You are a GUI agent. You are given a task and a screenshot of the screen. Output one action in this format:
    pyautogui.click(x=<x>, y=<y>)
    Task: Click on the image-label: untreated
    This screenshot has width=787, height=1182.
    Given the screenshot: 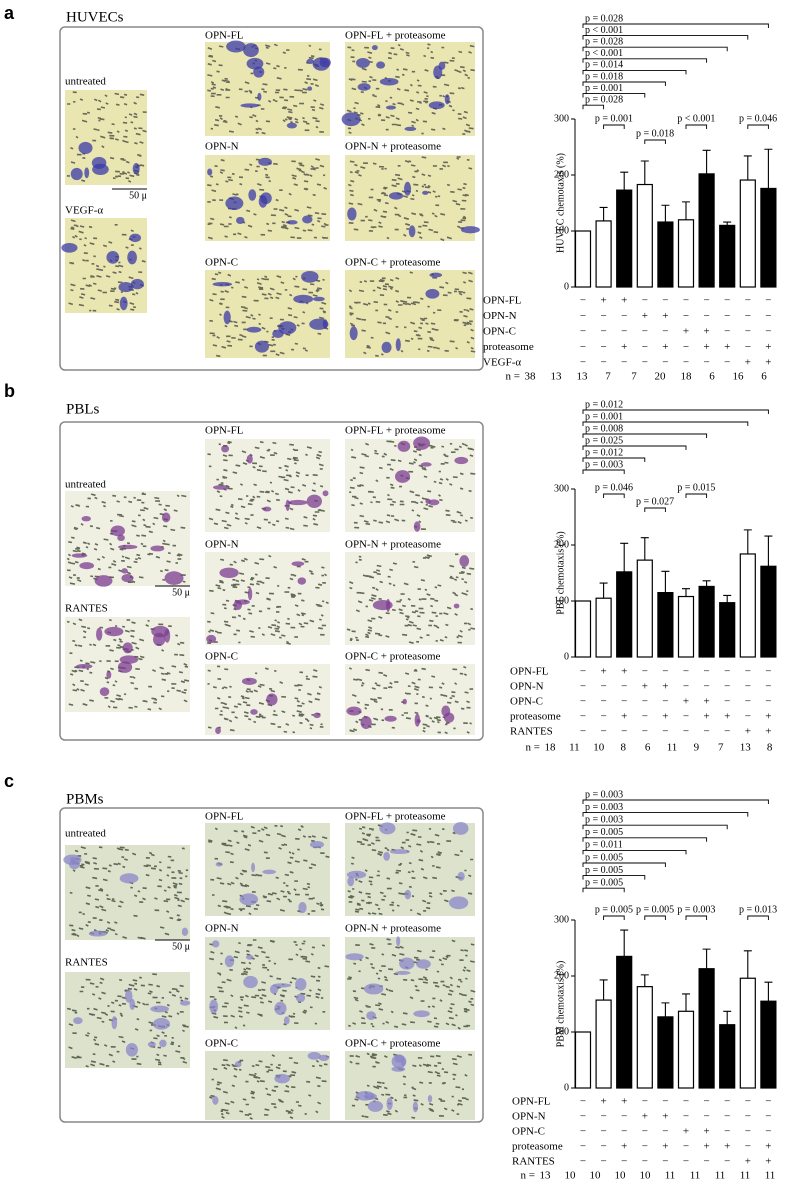 What is the action you would take?
    pyautogui.click(x=85, y=82)
    